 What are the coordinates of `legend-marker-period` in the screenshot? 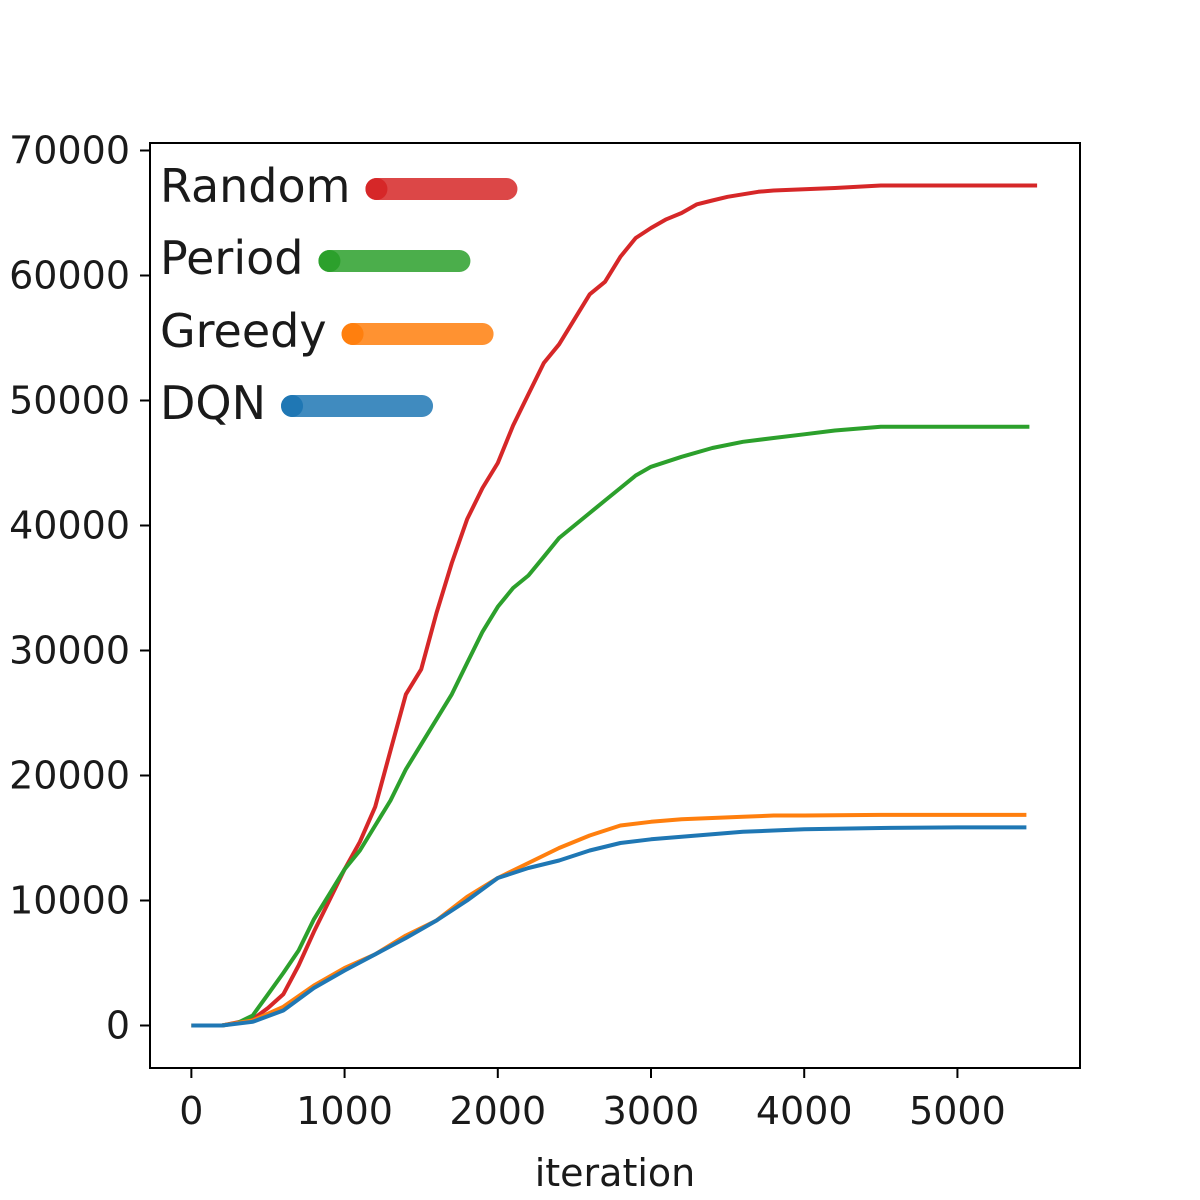 It's located at (329, 261).